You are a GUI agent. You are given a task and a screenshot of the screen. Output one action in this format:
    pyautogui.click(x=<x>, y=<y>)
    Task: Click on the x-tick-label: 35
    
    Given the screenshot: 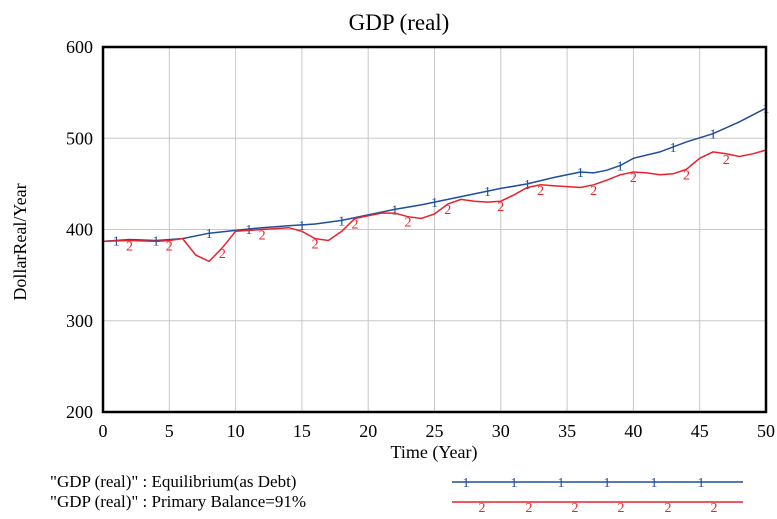 What is the action you would take?
    pyautogui.click(x=567, y=431)
    